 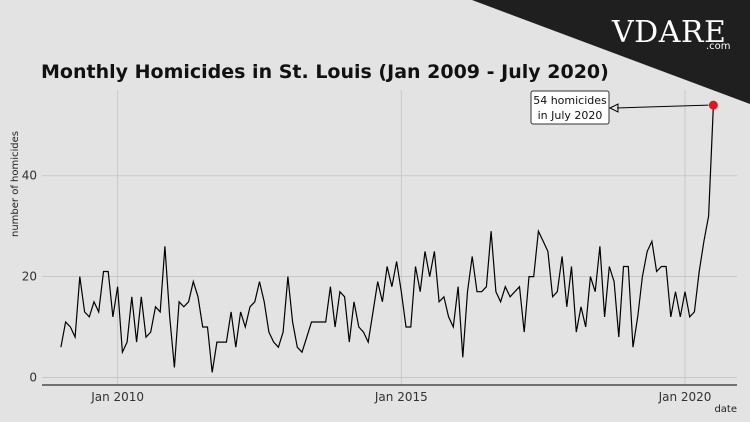 I want to click on x-axis-label: date, so click(x=725, y=409).